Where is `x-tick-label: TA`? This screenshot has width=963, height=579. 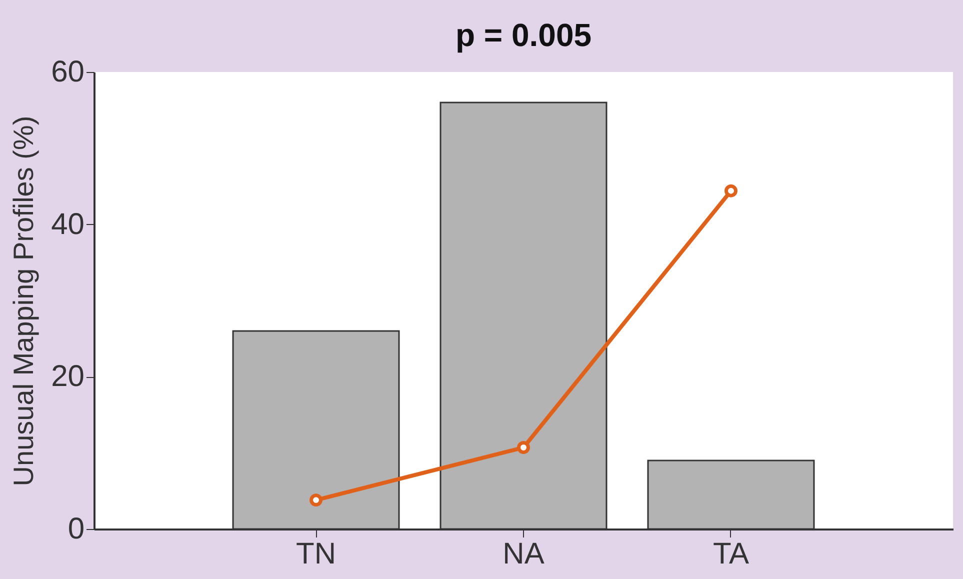 x-tick-label: TA is located at coordinates (731, 554).